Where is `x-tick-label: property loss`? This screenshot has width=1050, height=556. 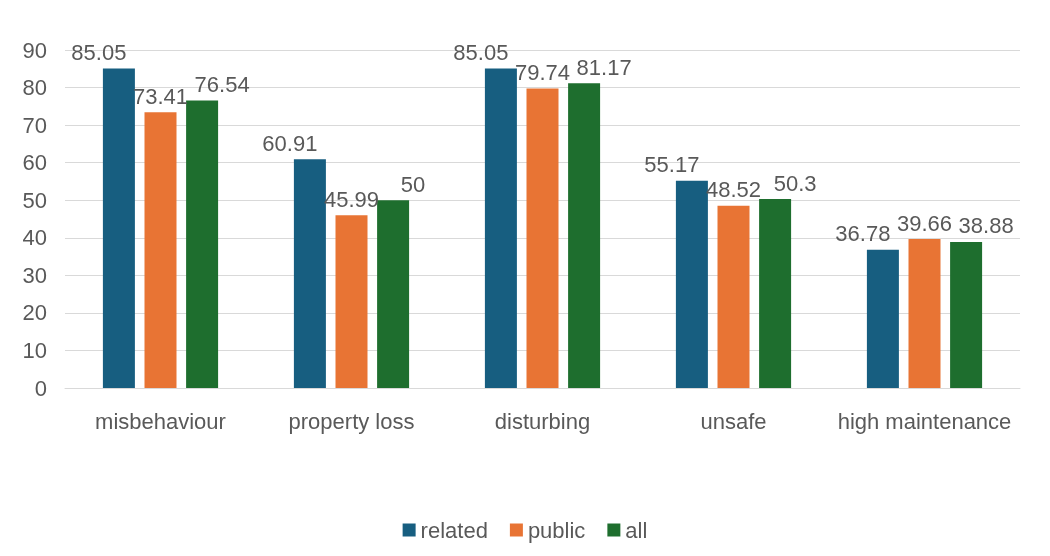
x-tick-label: property loss is located at coordinates (351, 421).